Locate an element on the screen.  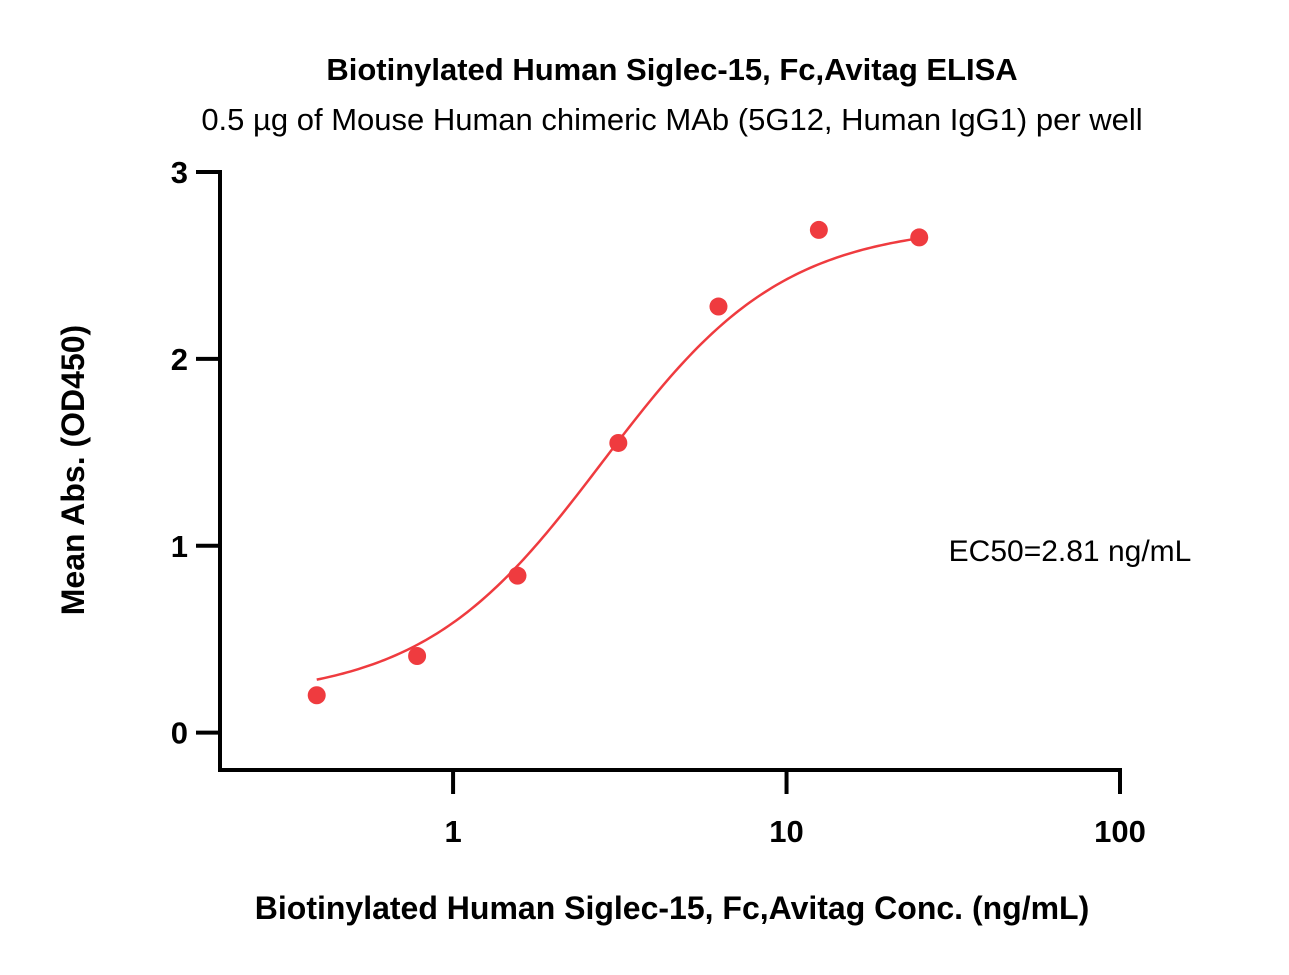
x-tick-label: 10 is located at coordinates (786, 831).